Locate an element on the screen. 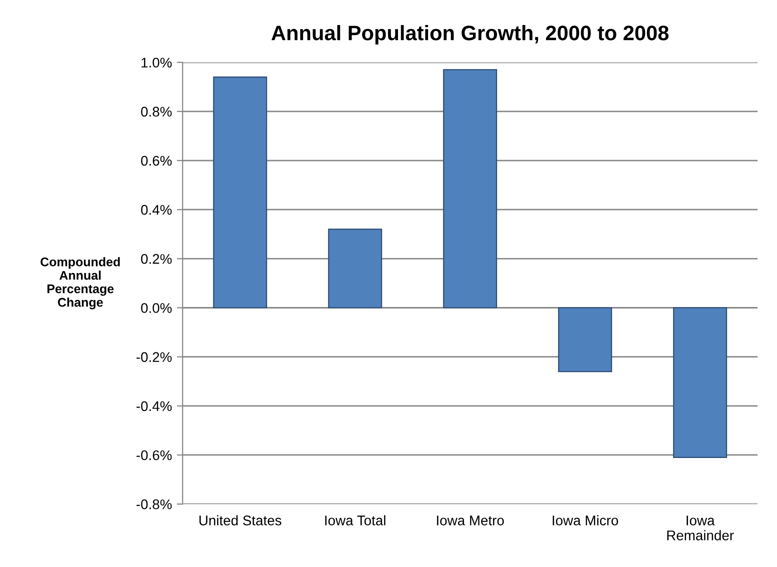  y-tick-label: -0.2% is located at coordinates (154, 357).